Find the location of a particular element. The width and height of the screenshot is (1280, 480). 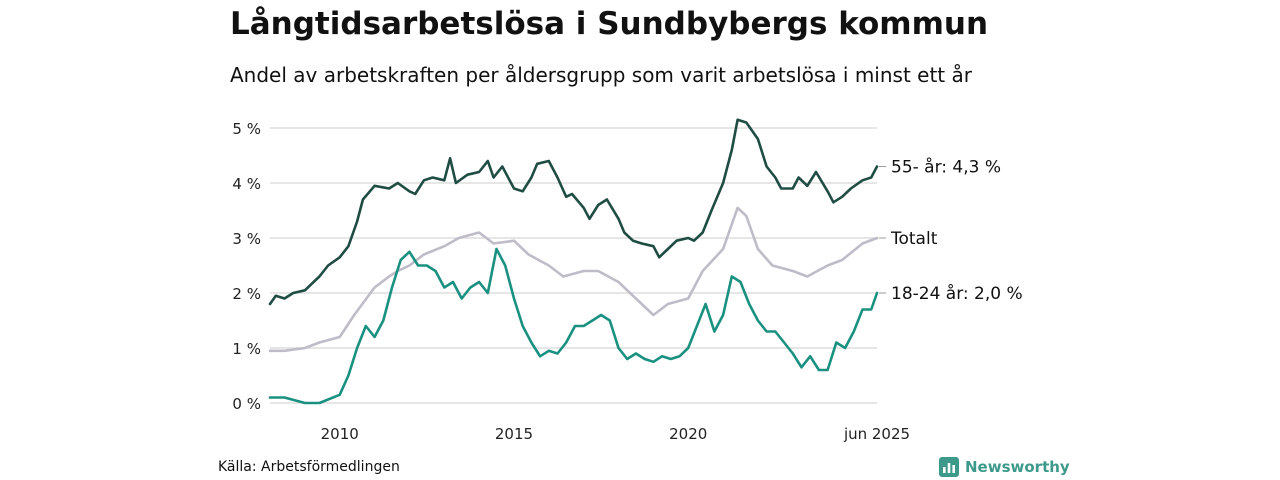

bar-chart-icon is located at coordinates (949, 467).